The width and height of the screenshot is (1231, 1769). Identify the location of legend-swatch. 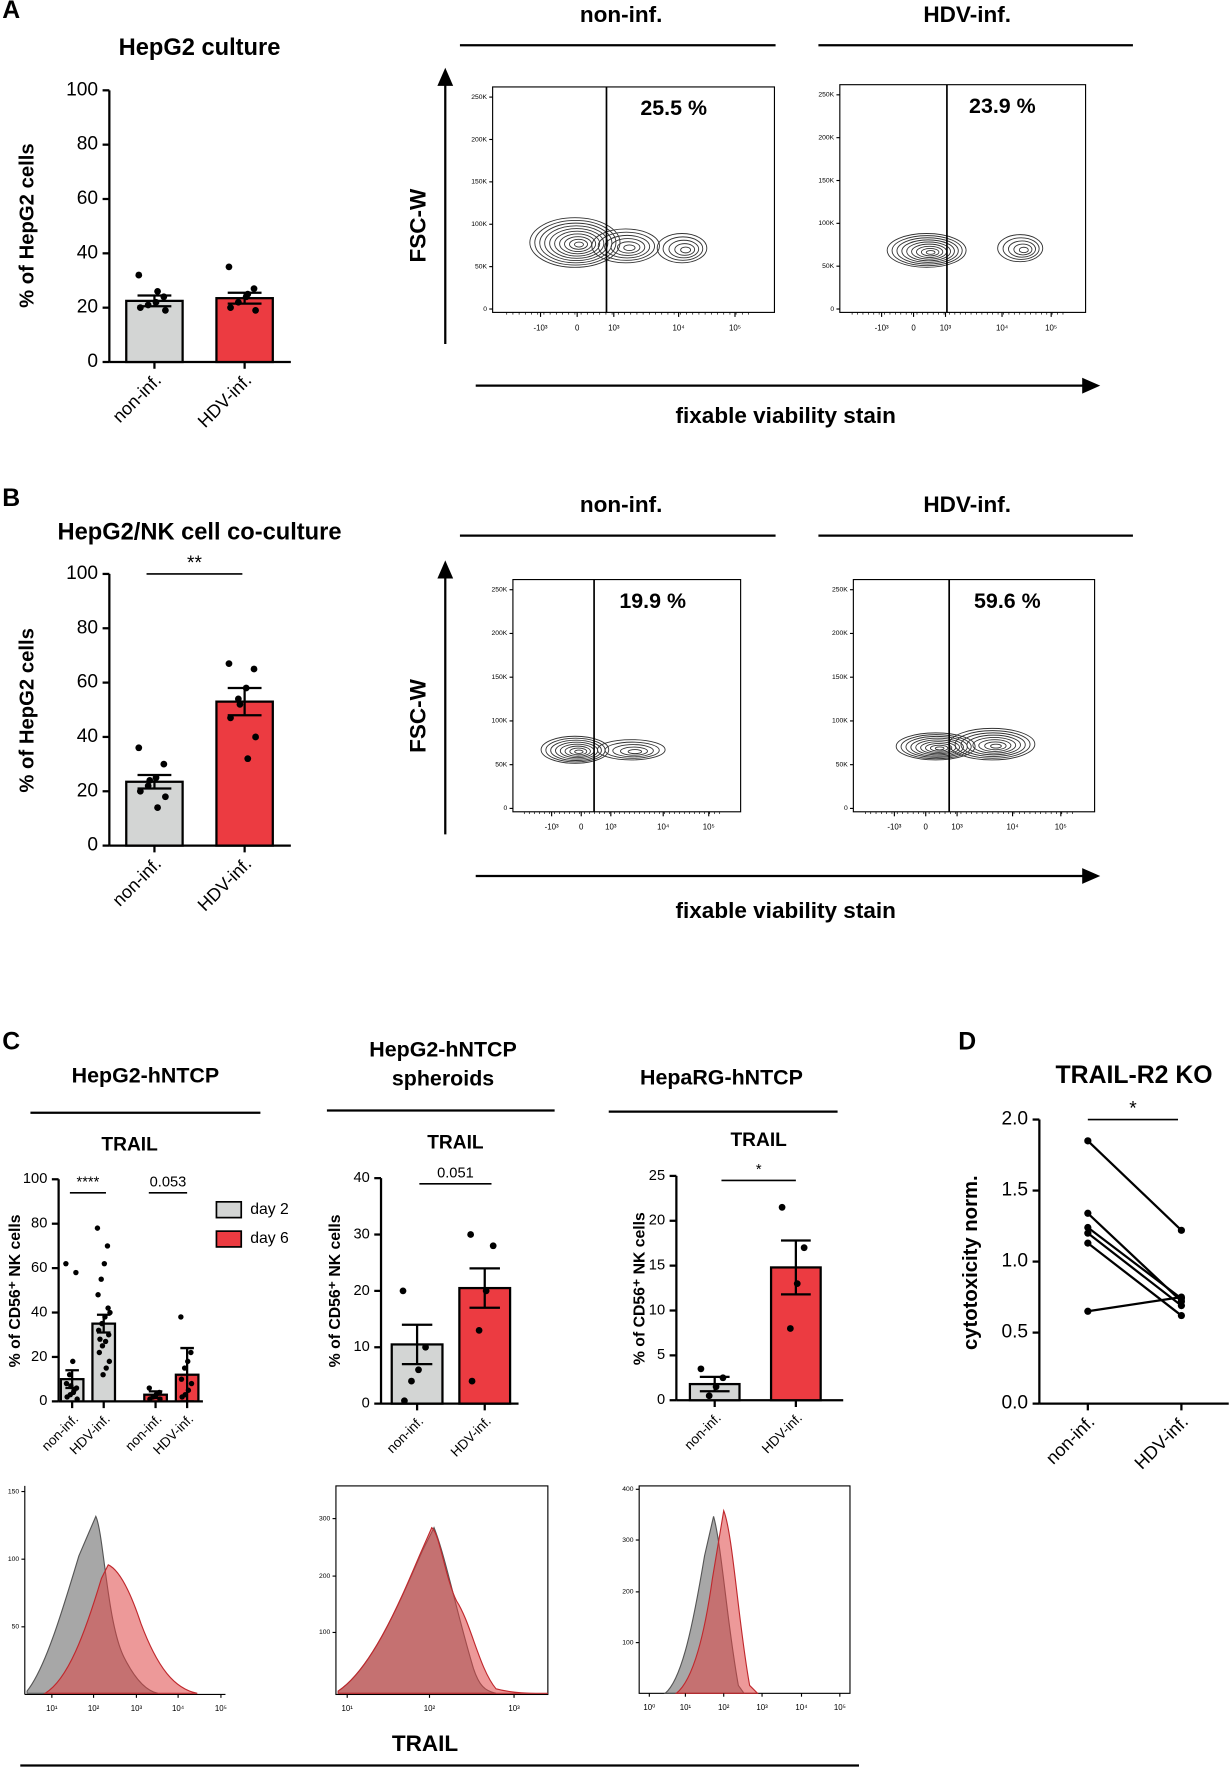
(229, 1239).